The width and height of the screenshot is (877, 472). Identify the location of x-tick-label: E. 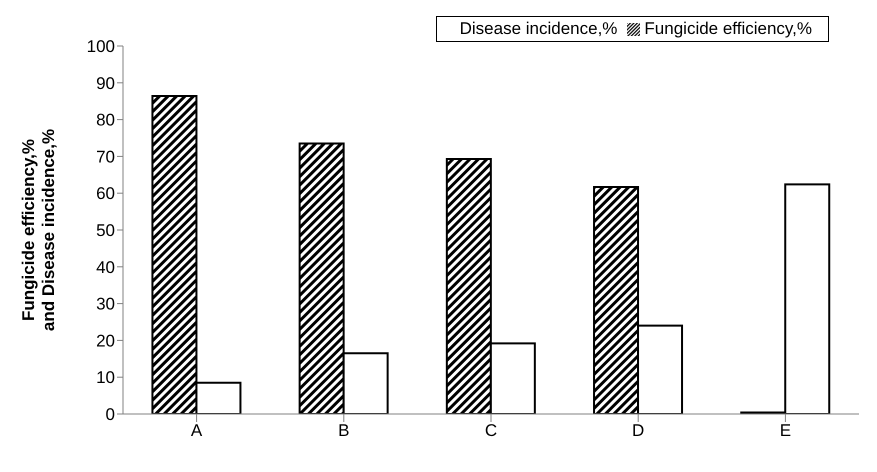
(786, 430).